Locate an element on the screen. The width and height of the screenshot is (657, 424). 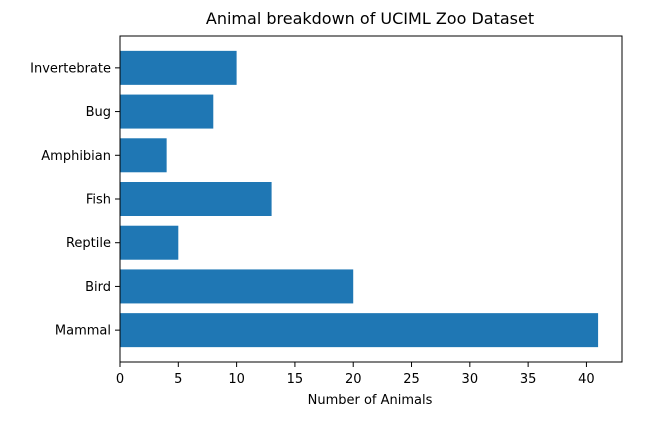
bar-amphibian is located at coordinates (143, 155).